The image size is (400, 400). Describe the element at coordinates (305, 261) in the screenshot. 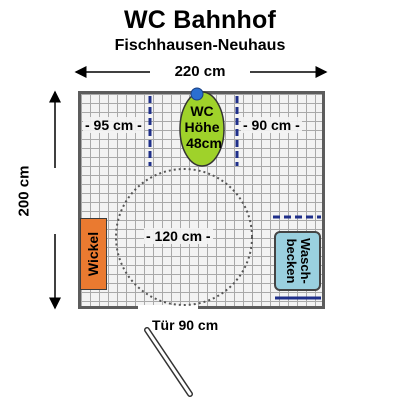

I see `wash-basin-label-line1: Wasch-` at that location.